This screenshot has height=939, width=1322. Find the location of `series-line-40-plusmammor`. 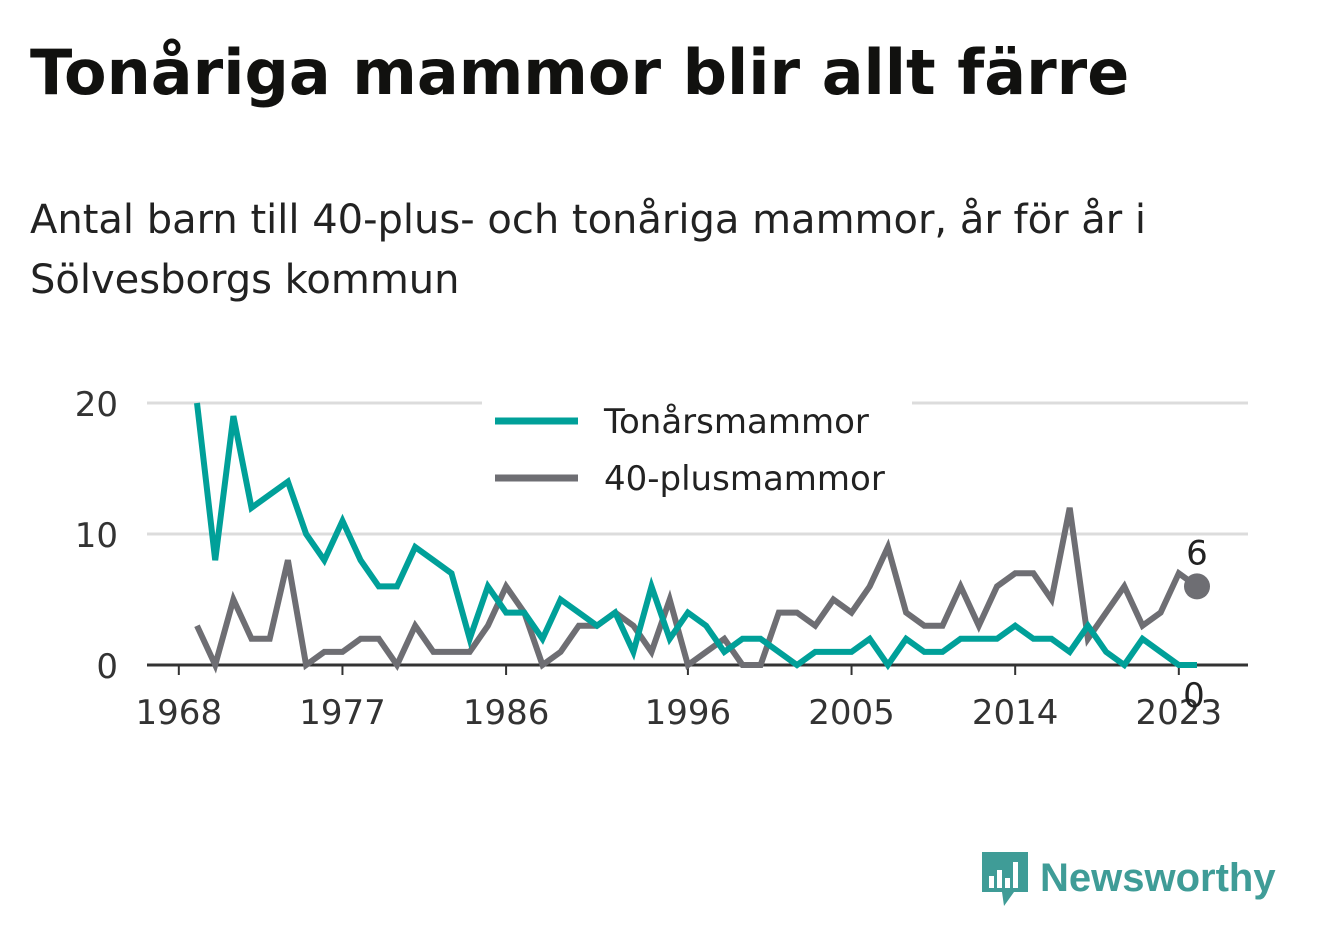

series-line-40-plusmammor is located at coordinates (696, 590).